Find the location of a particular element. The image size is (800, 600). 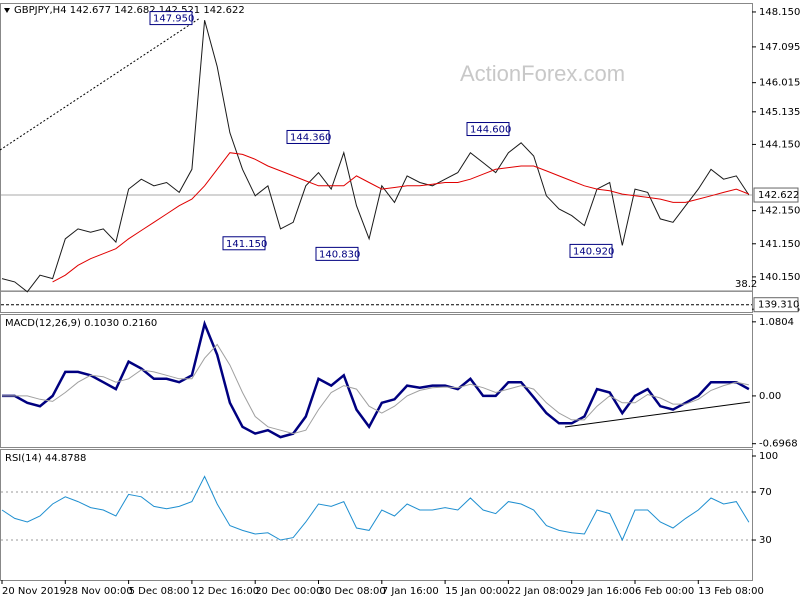

y-tick-label: 30 is located at coordinates (765, 540).